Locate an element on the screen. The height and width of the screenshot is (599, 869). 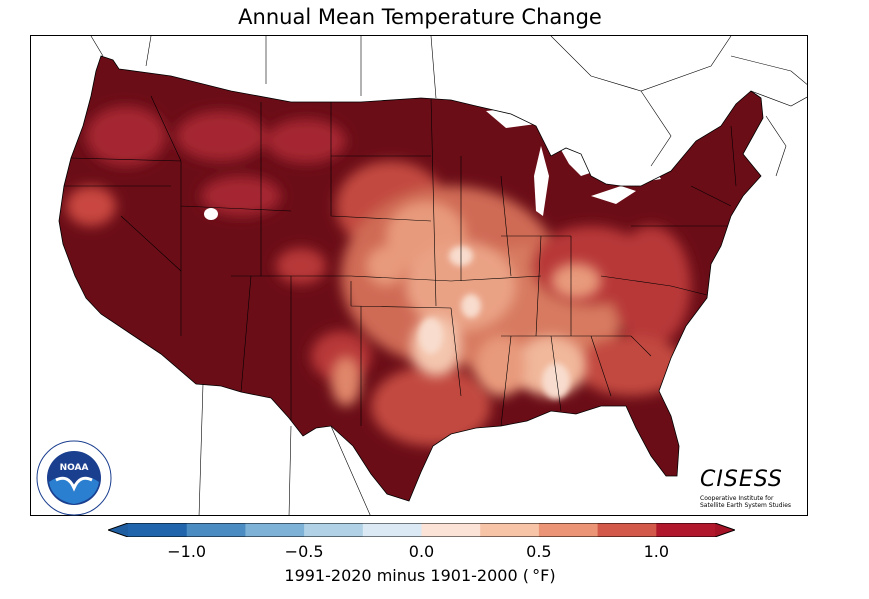
noaa-wordmark: NOAA is located at coordinates (74, 468).